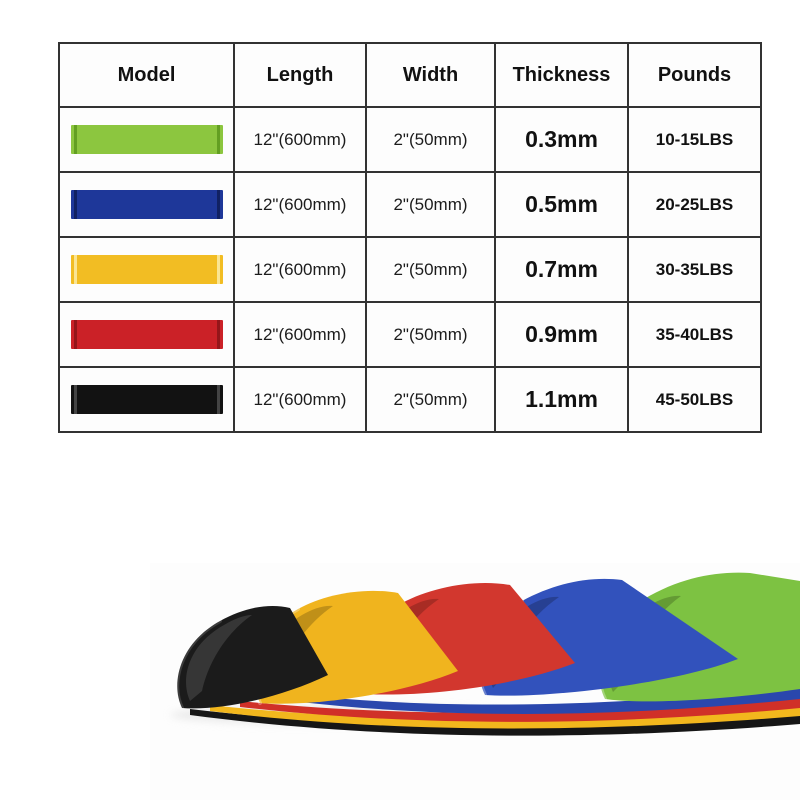  What do you see at coordinates (694, 269) in the screenshot?
I see `cell-pounds: 30-35LBS` at bounding box center [694, 269].